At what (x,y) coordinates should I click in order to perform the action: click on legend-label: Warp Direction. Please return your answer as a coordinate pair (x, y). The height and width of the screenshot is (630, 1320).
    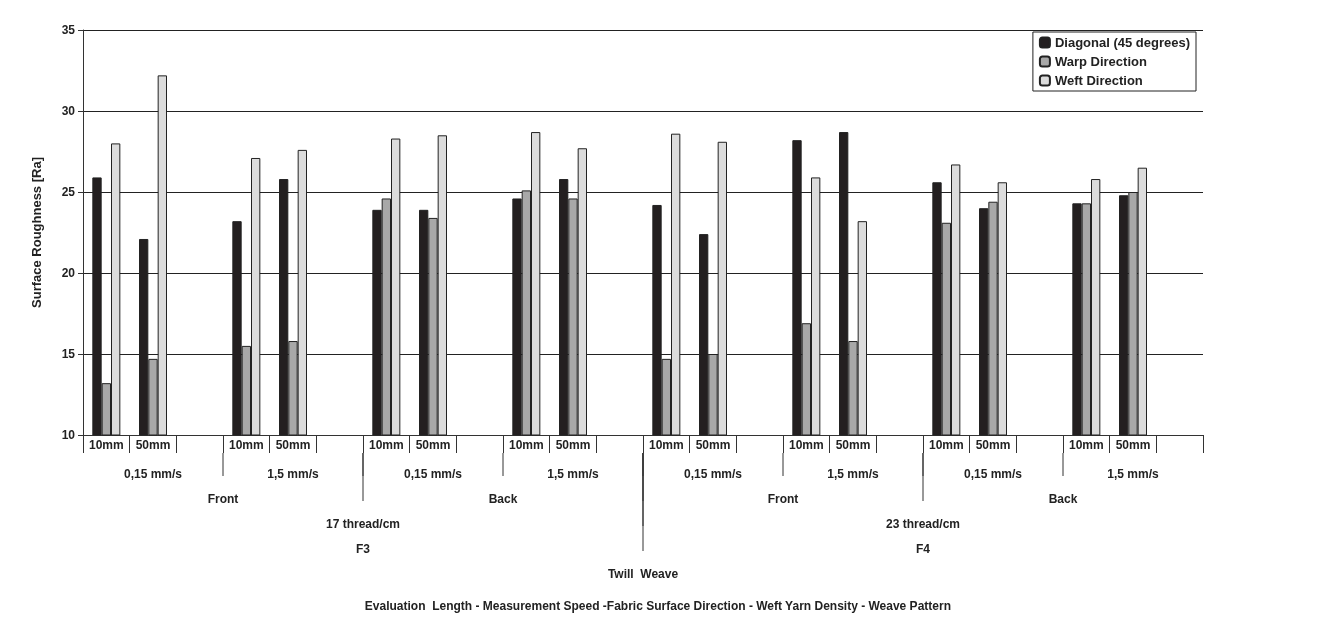
    Looking at the image, I should click on (1100, 61).